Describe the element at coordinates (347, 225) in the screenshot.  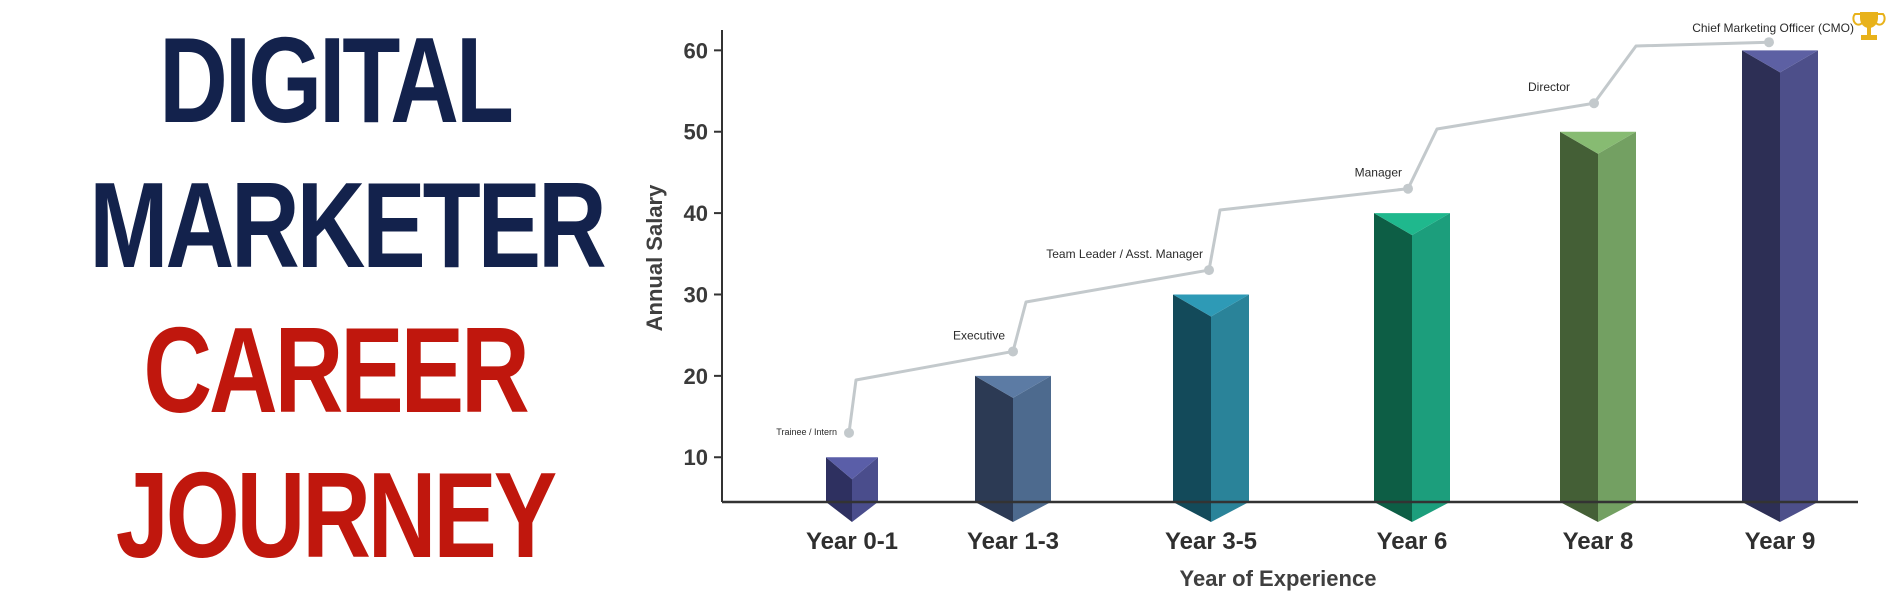
I see `title-line-marketer: MARKETER` at that location.